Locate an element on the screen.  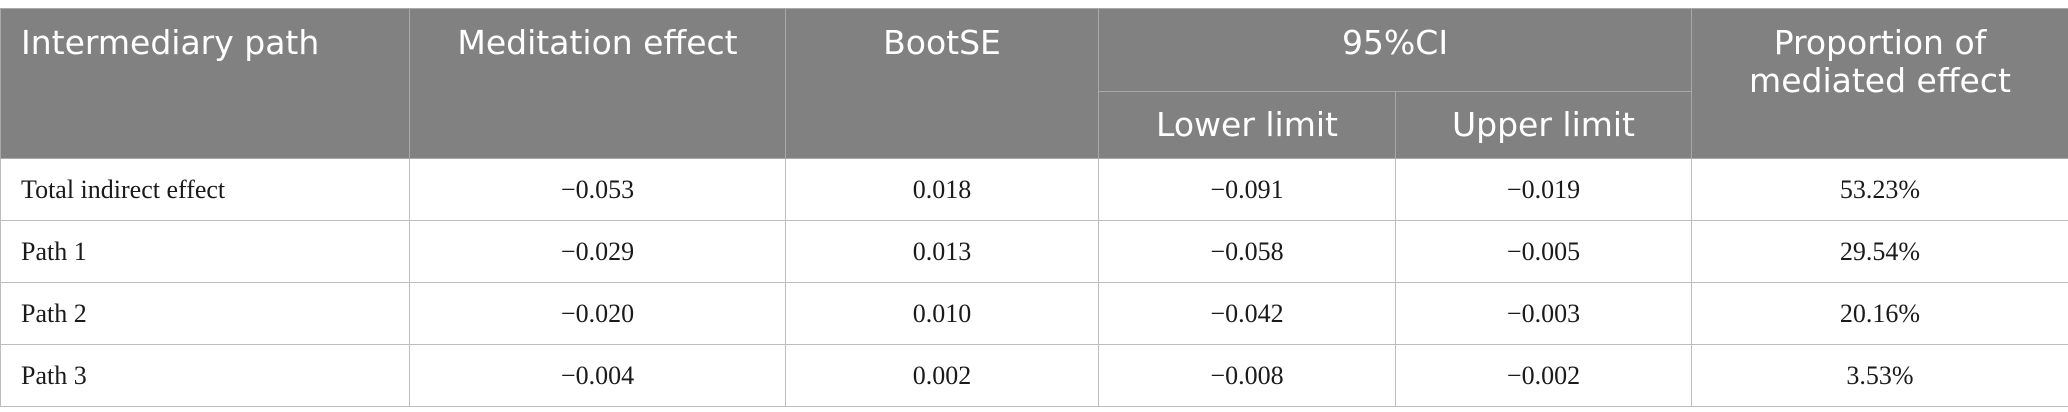
cell-proportion: 20.16% is located at coordinates (1879, 313).